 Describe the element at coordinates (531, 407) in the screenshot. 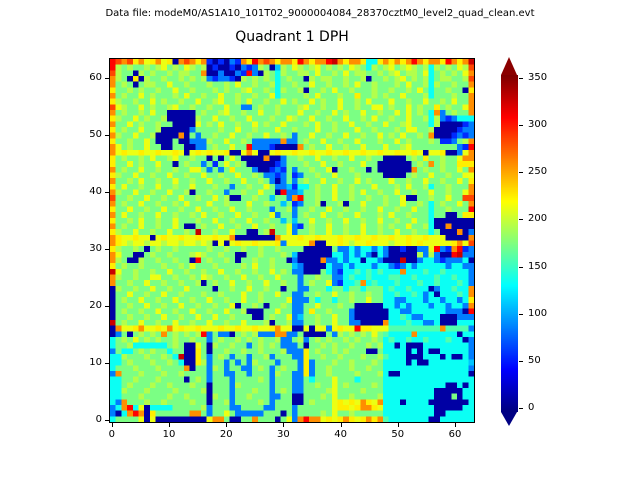

I see `colorbar-tick-label: 0` at that location.